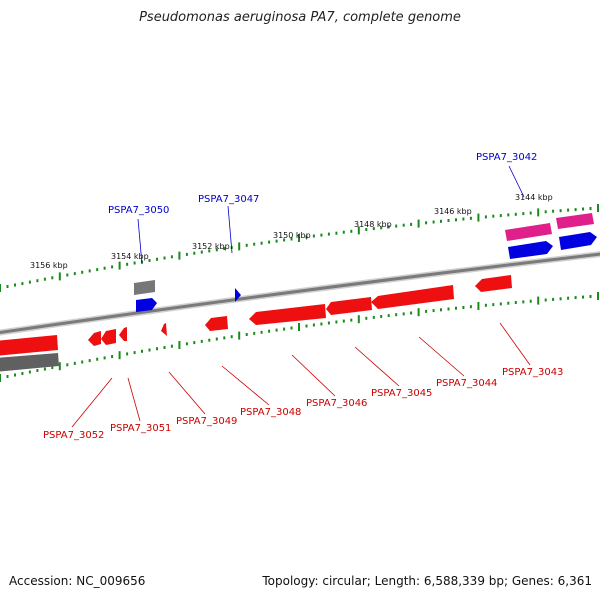 The width and height of the screenshot is (600, 600). Describe the element at coordinates (530, 250) in the screenshot. I see `feature-blue-a` at that location.